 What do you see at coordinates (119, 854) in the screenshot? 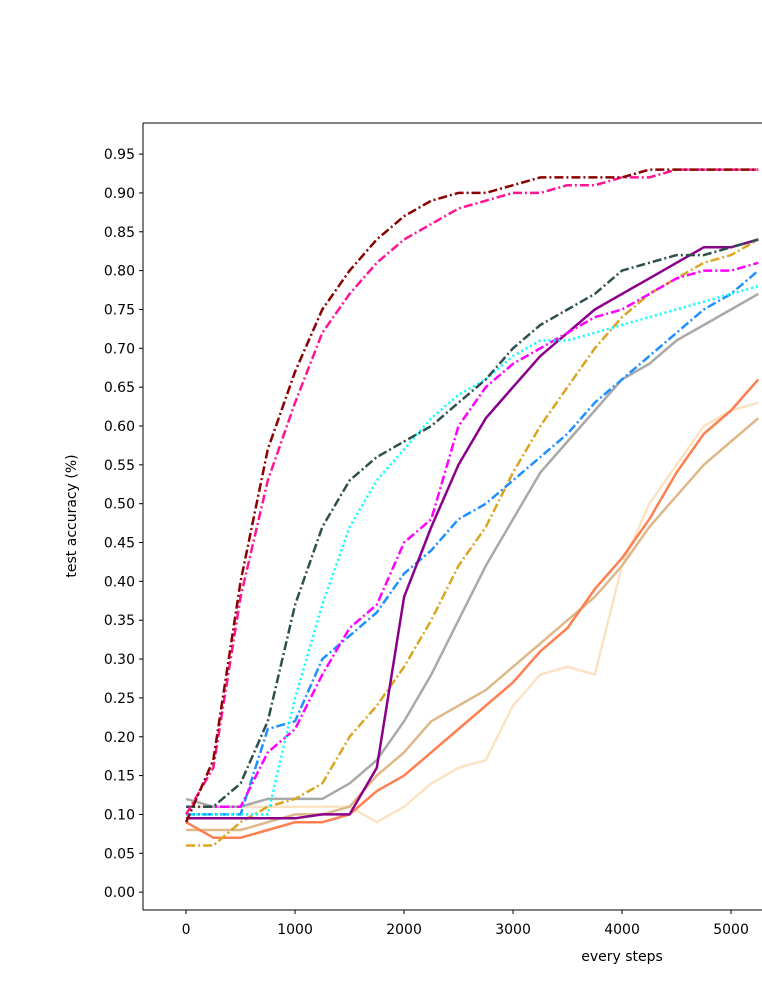
I see `y-tick-label: 0.05` at bounding box center [119, 854].